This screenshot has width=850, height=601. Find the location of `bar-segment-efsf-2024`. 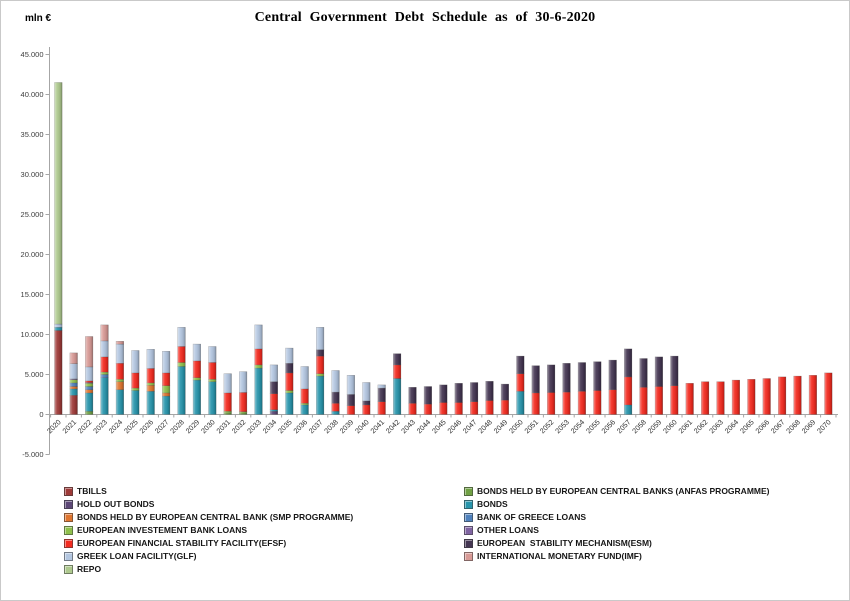

bar-segment-efsf-2024 is located at coordinates (119, 371).